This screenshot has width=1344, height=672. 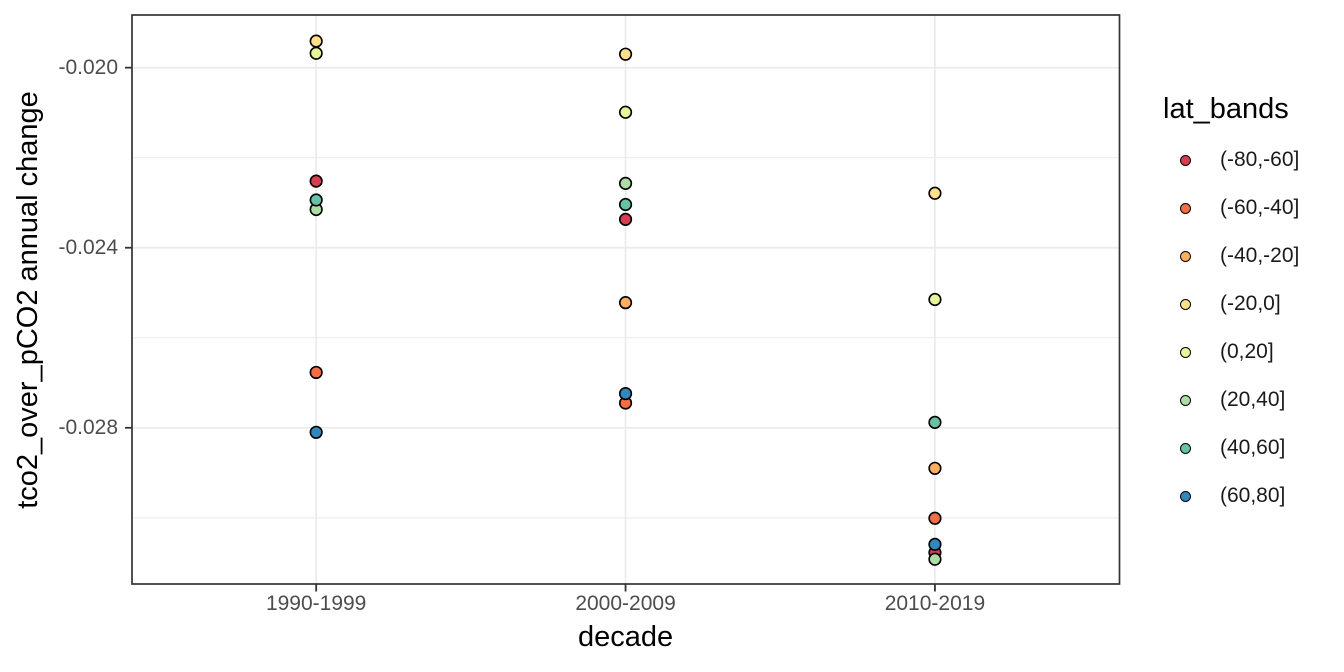 What do you see at coordinates (625, 603) in the screenshot?
I see `x-tick-label: 2000-2009` at bounding box center [625, 603].